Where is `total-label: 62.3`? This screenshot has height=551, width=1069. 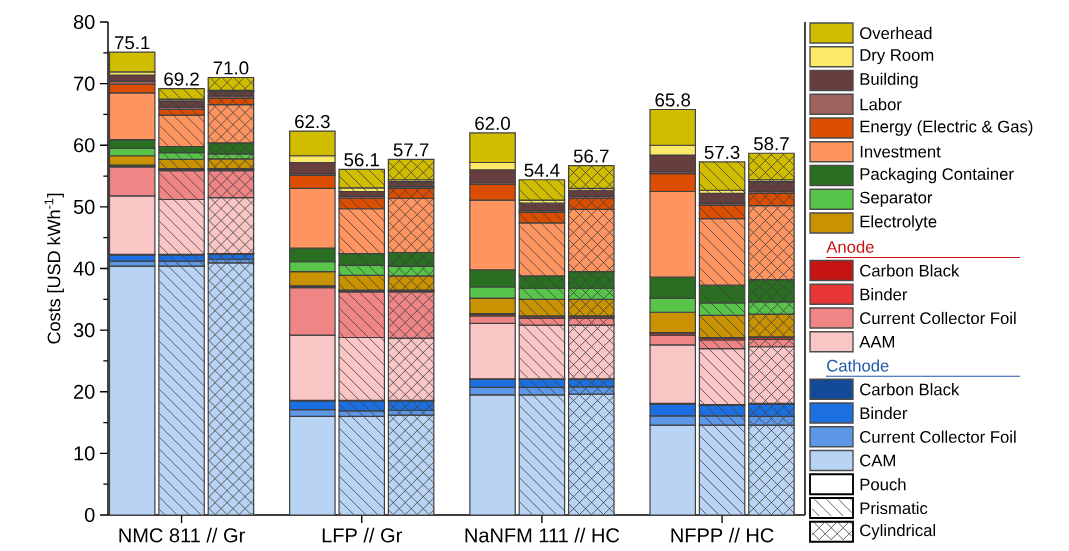
total-label: 62.3 is located at coordinates (312, 121).